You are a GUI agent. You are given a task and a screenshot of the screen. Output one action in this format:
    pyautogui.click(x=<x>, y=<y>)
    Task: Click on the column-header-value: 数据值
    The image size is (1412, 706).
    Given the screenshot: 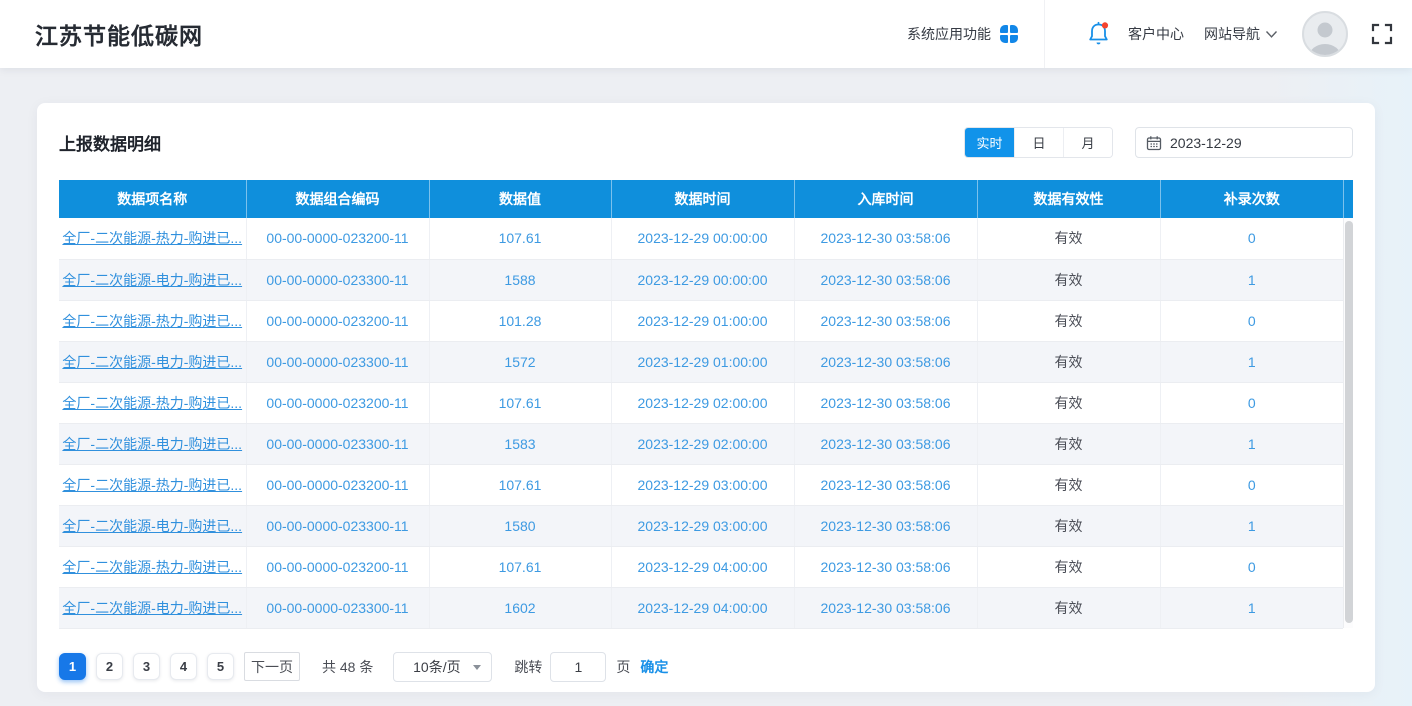 What is the action you would take?
    pyautogui.click(x=520, y=199)
    